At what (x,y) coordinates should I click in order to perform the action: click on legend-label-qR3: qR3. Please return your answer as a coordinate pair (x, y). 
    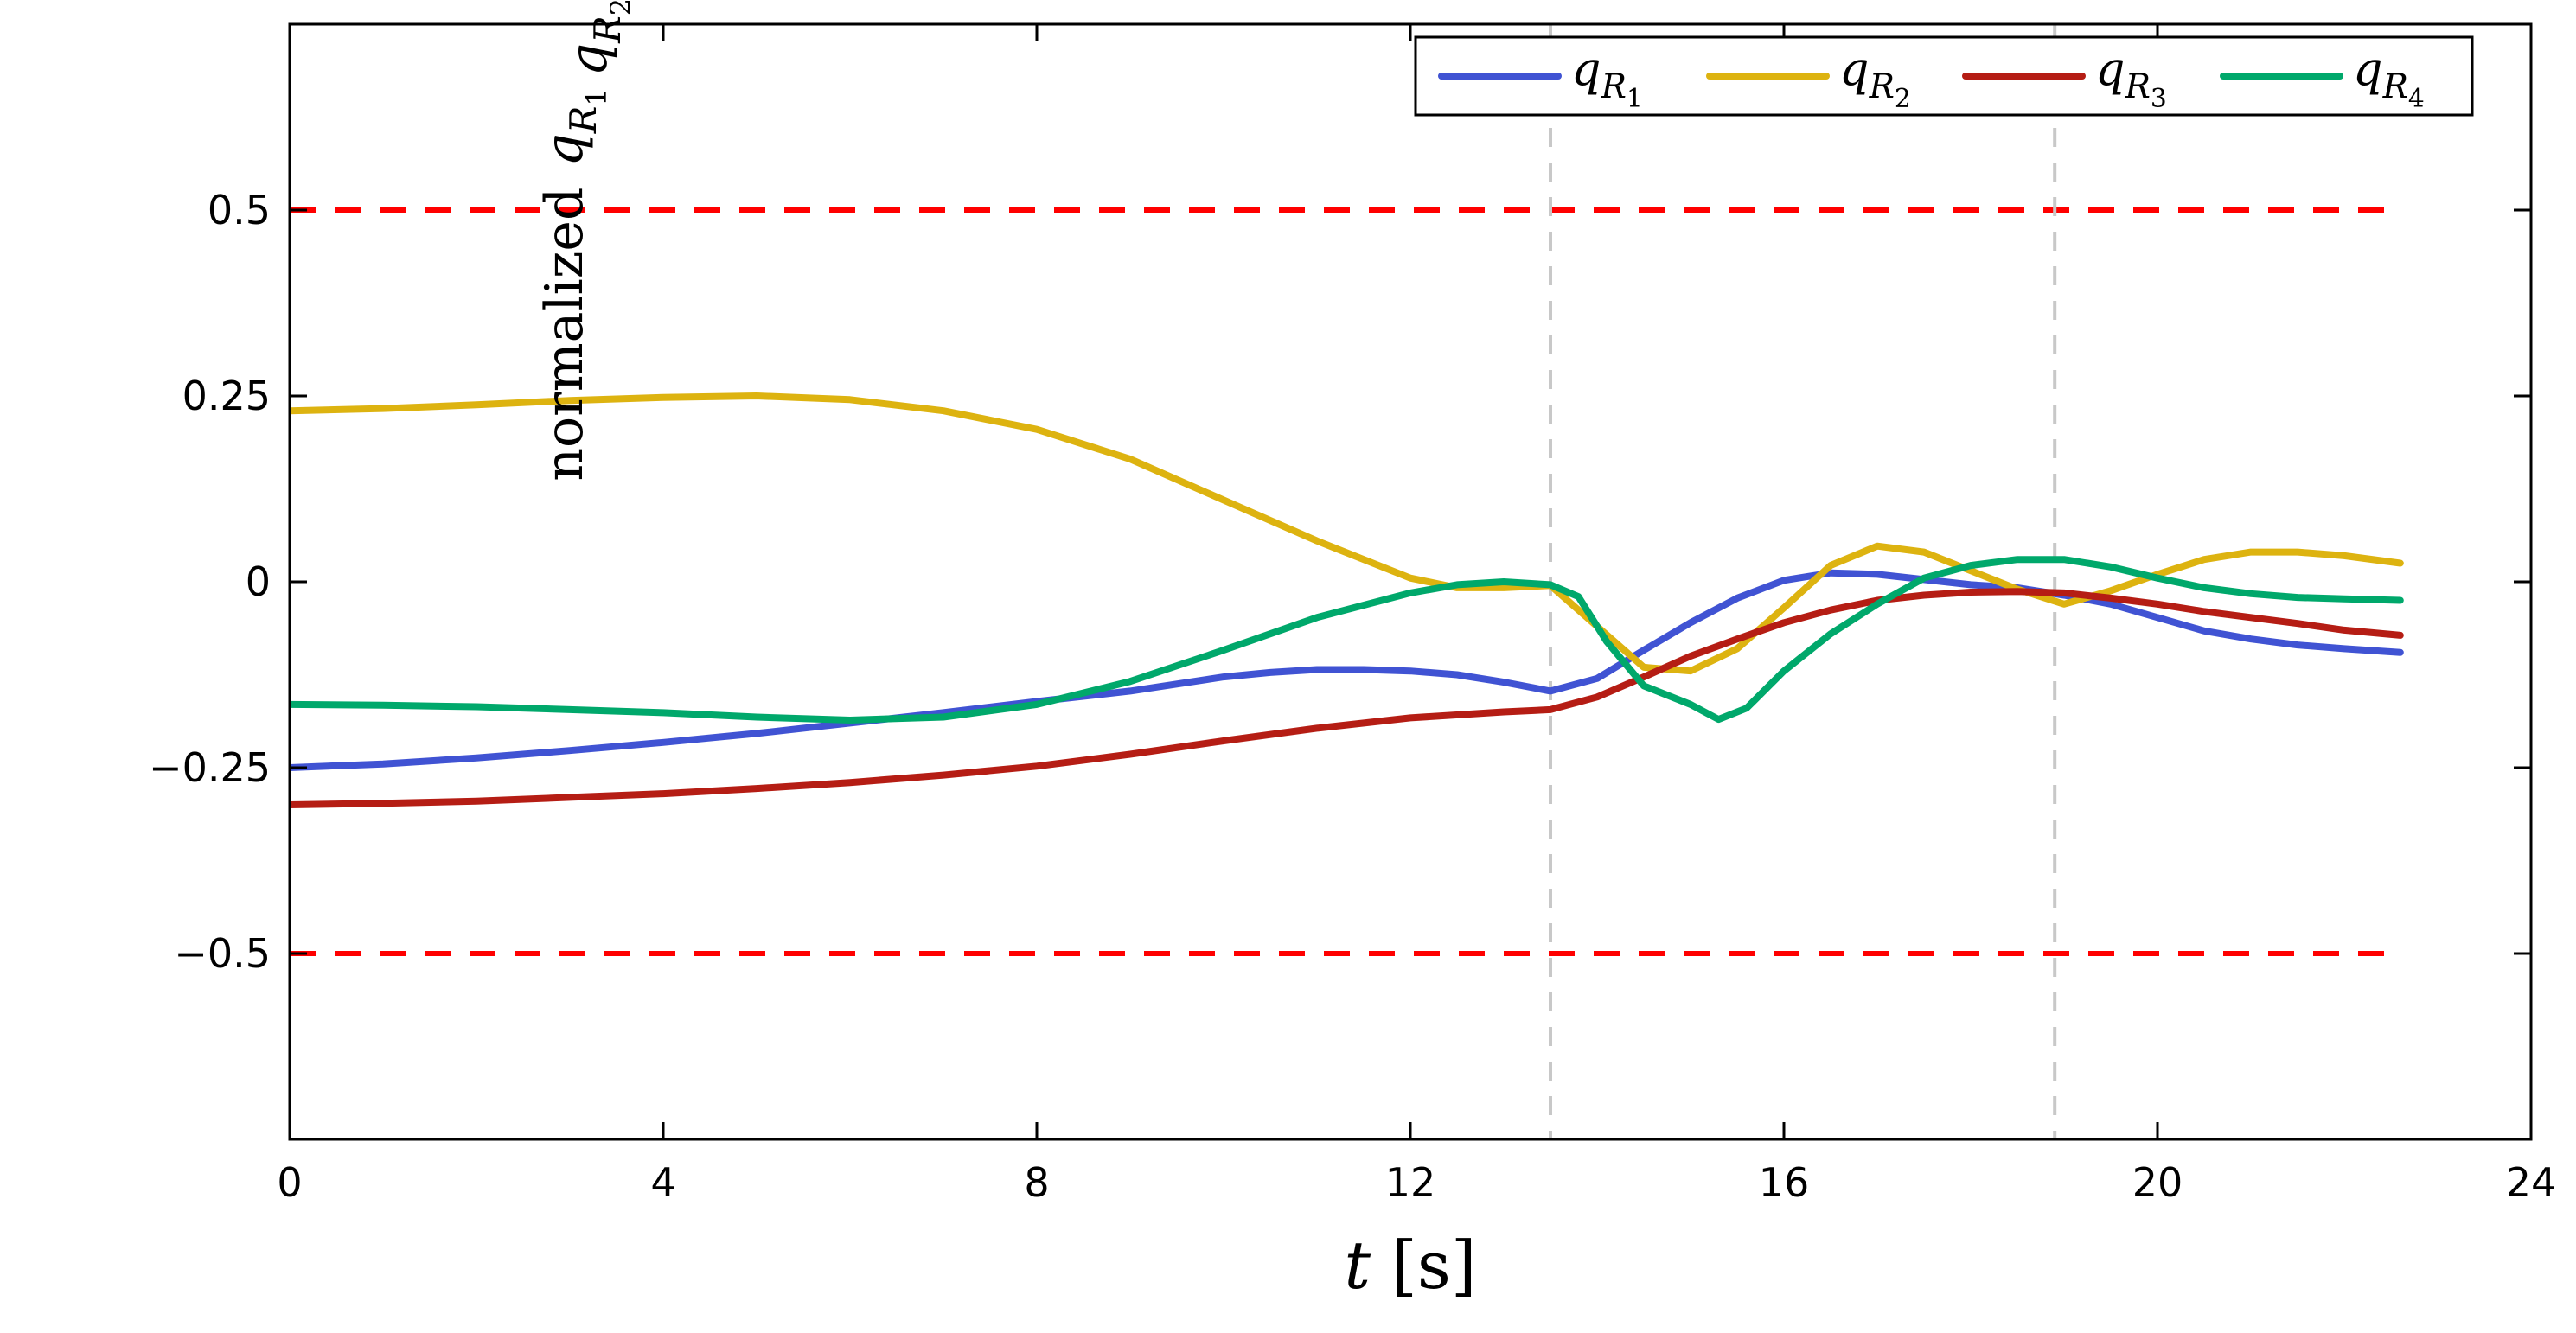
    Looking at the image, I should click on (2131, 77).